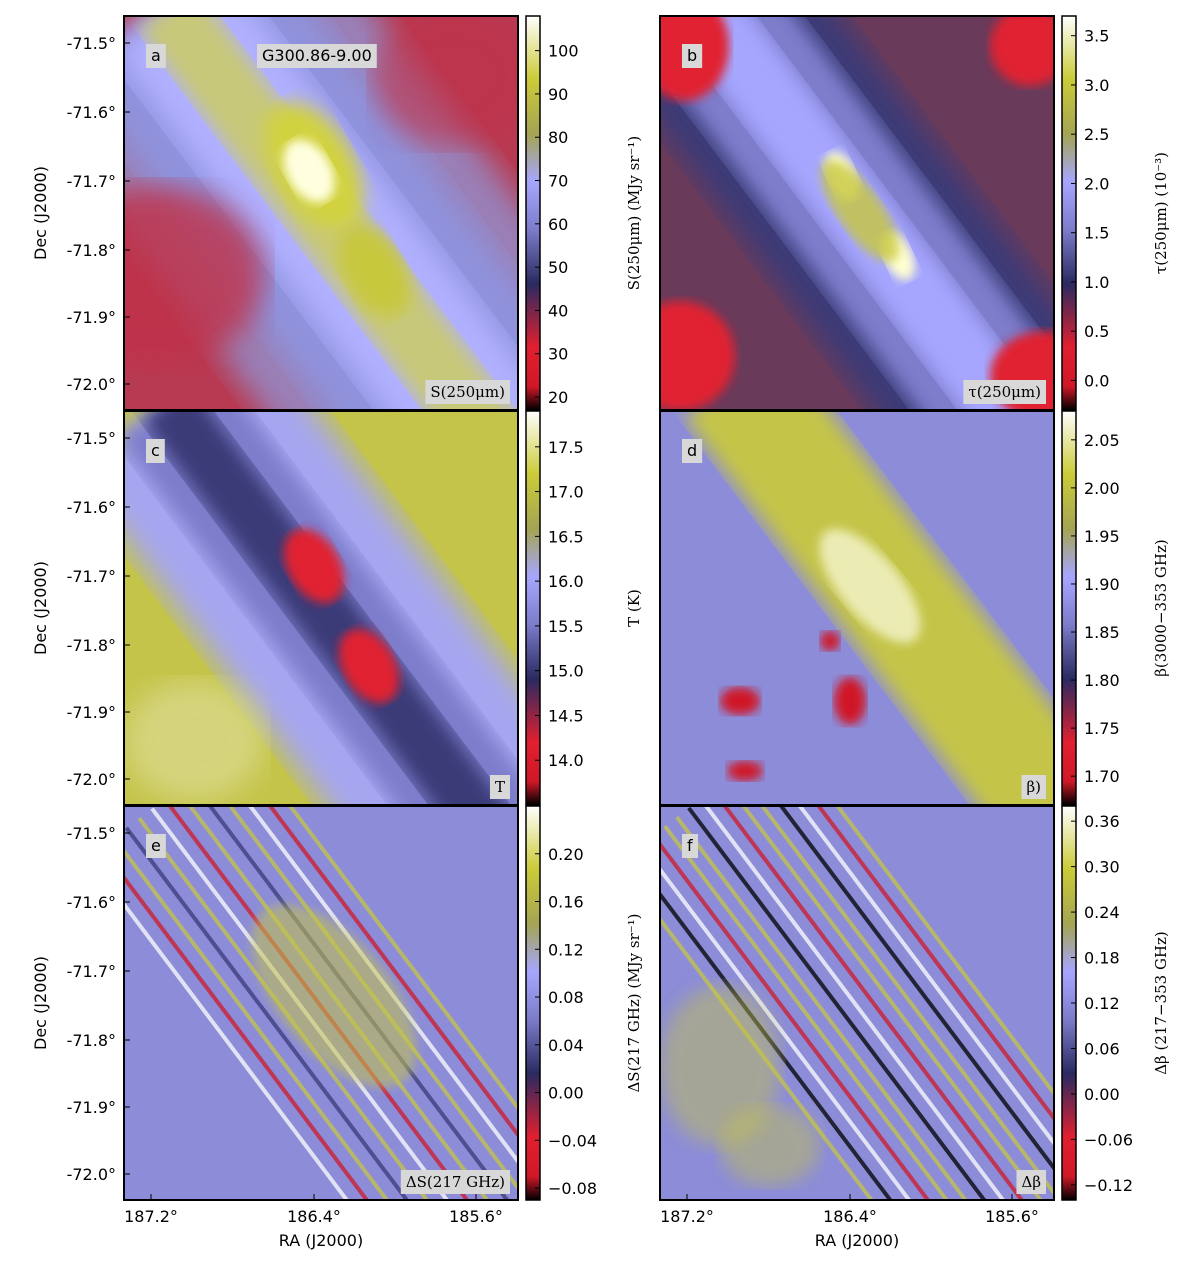 The height and width of the screenshot is (1277, 1200). What do you see at coordinates (1161, 1003) in the screenshot?
I see `colorbar-title: Δβ (217−353 GHz)` at bounding box center [1161, 1003].